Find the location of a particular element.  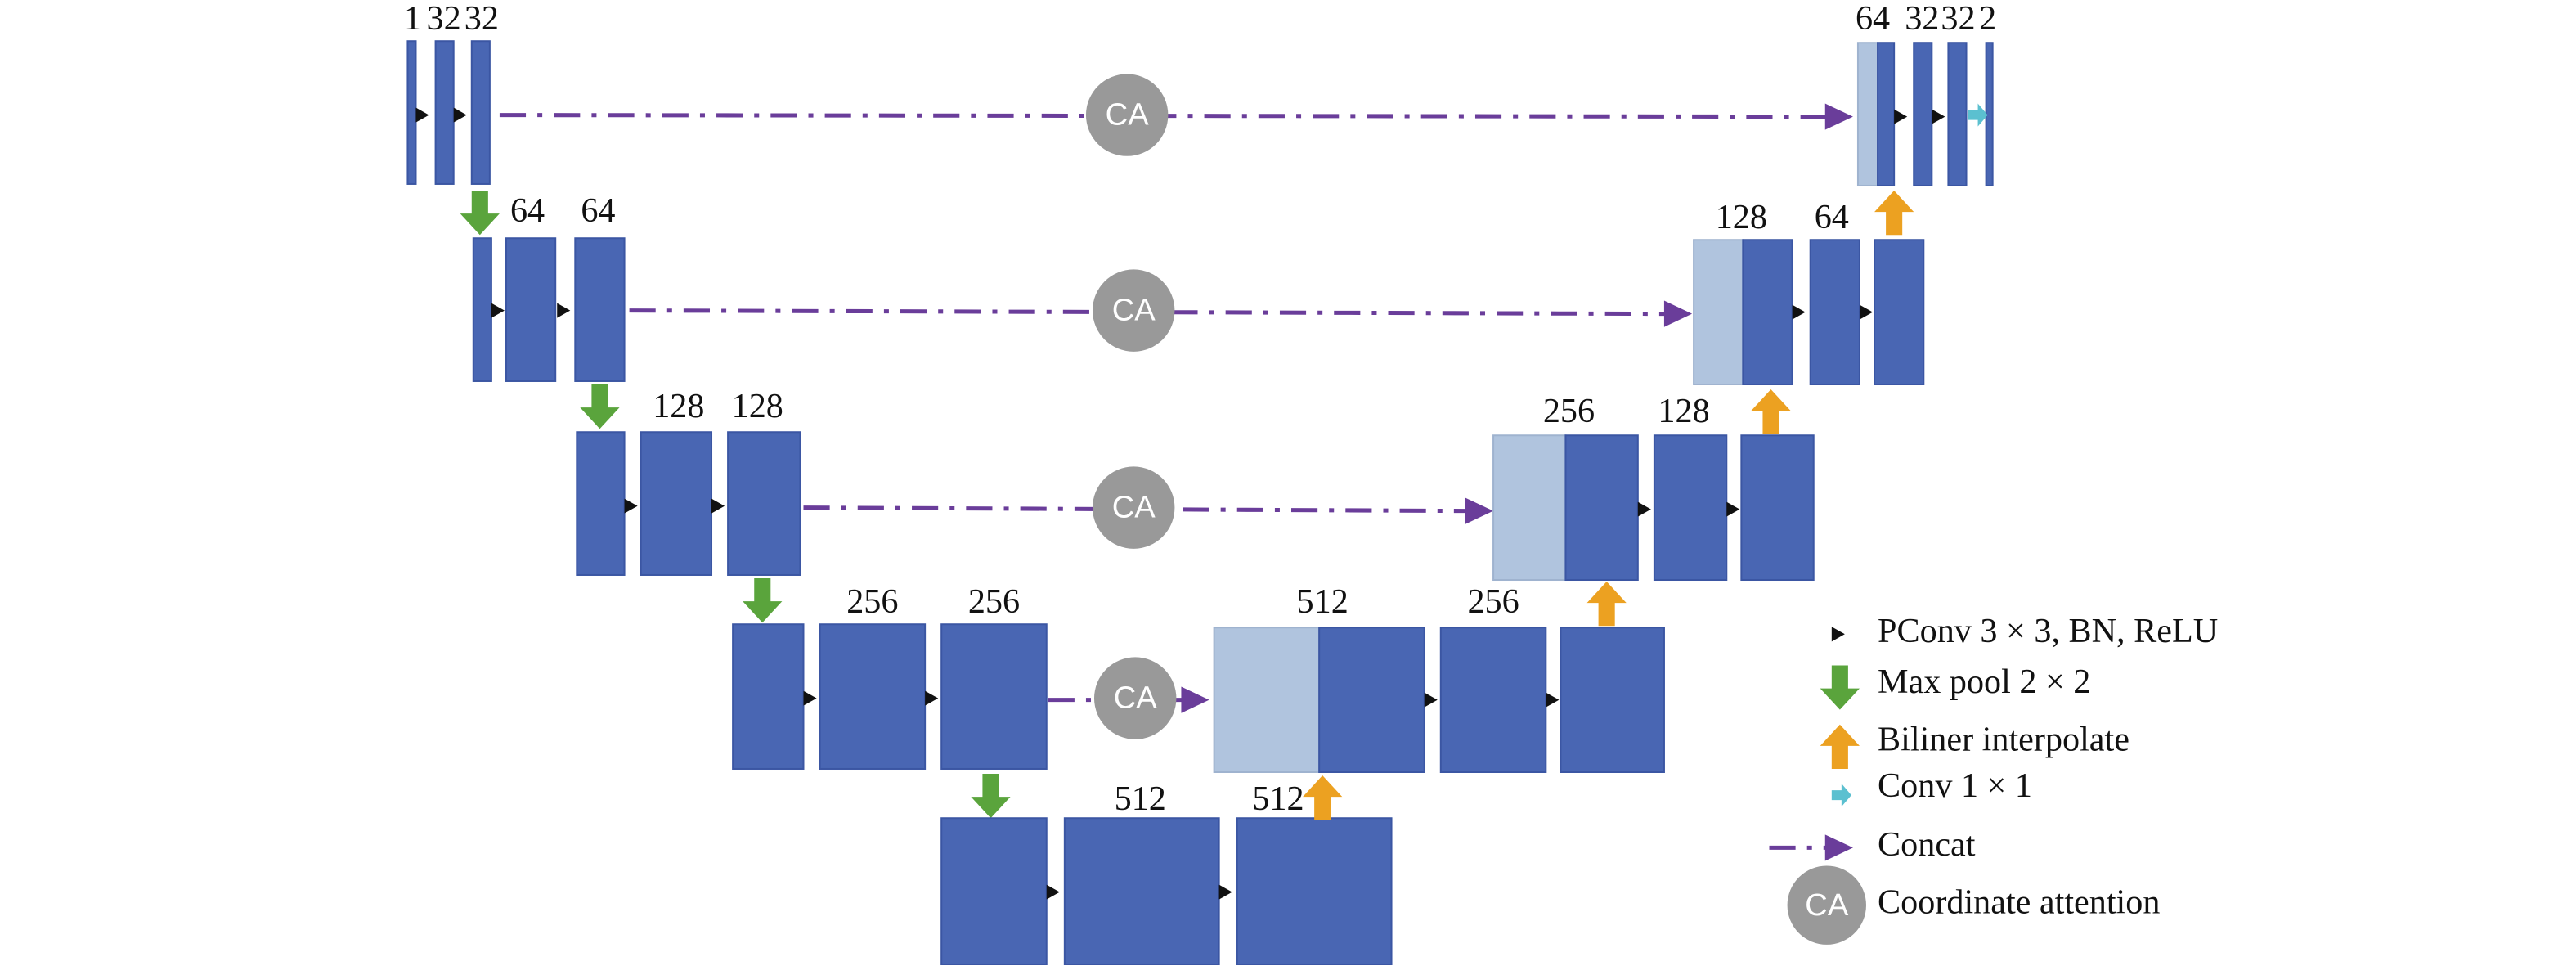

level-3: 256 256 CA 512 256 is located at coordinates (1198, 675).